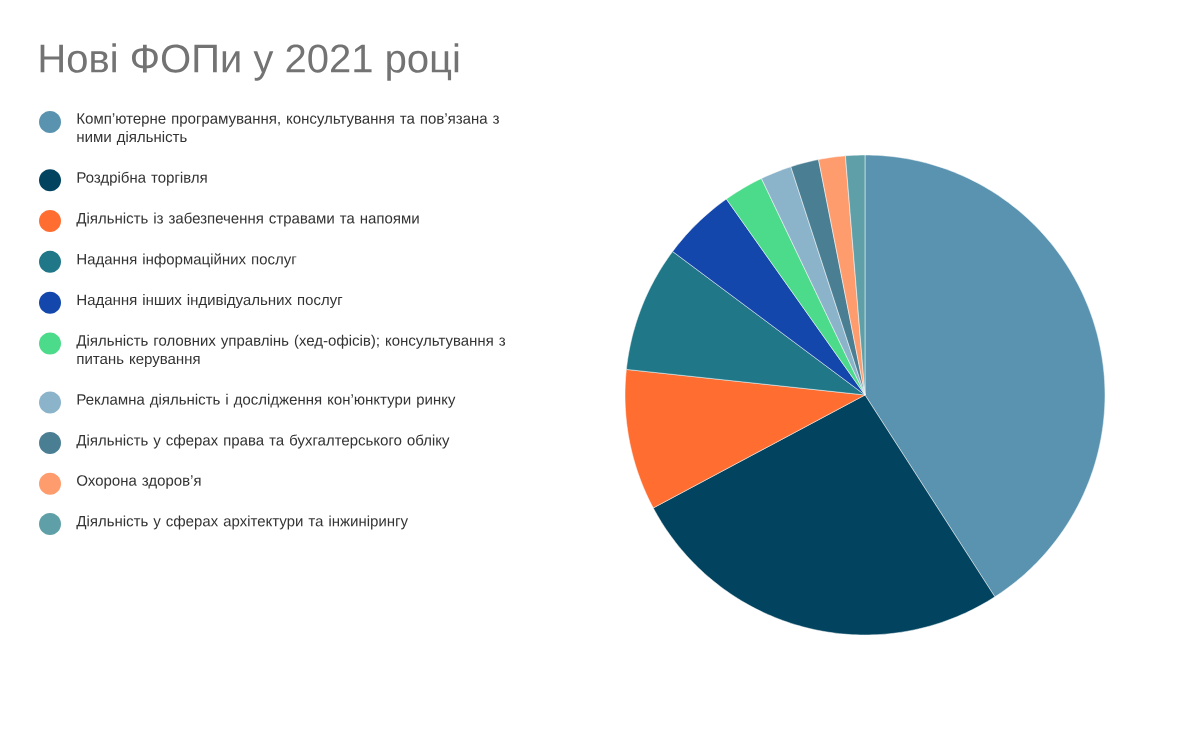 The width and height of the screenshot is (1200, 742). What do you see at coordinates (263, 441) in the screenshot?
I see `legend-label: Діяльність у сферах права та бухгалтерського обліку` at bounding box center [263, 441].